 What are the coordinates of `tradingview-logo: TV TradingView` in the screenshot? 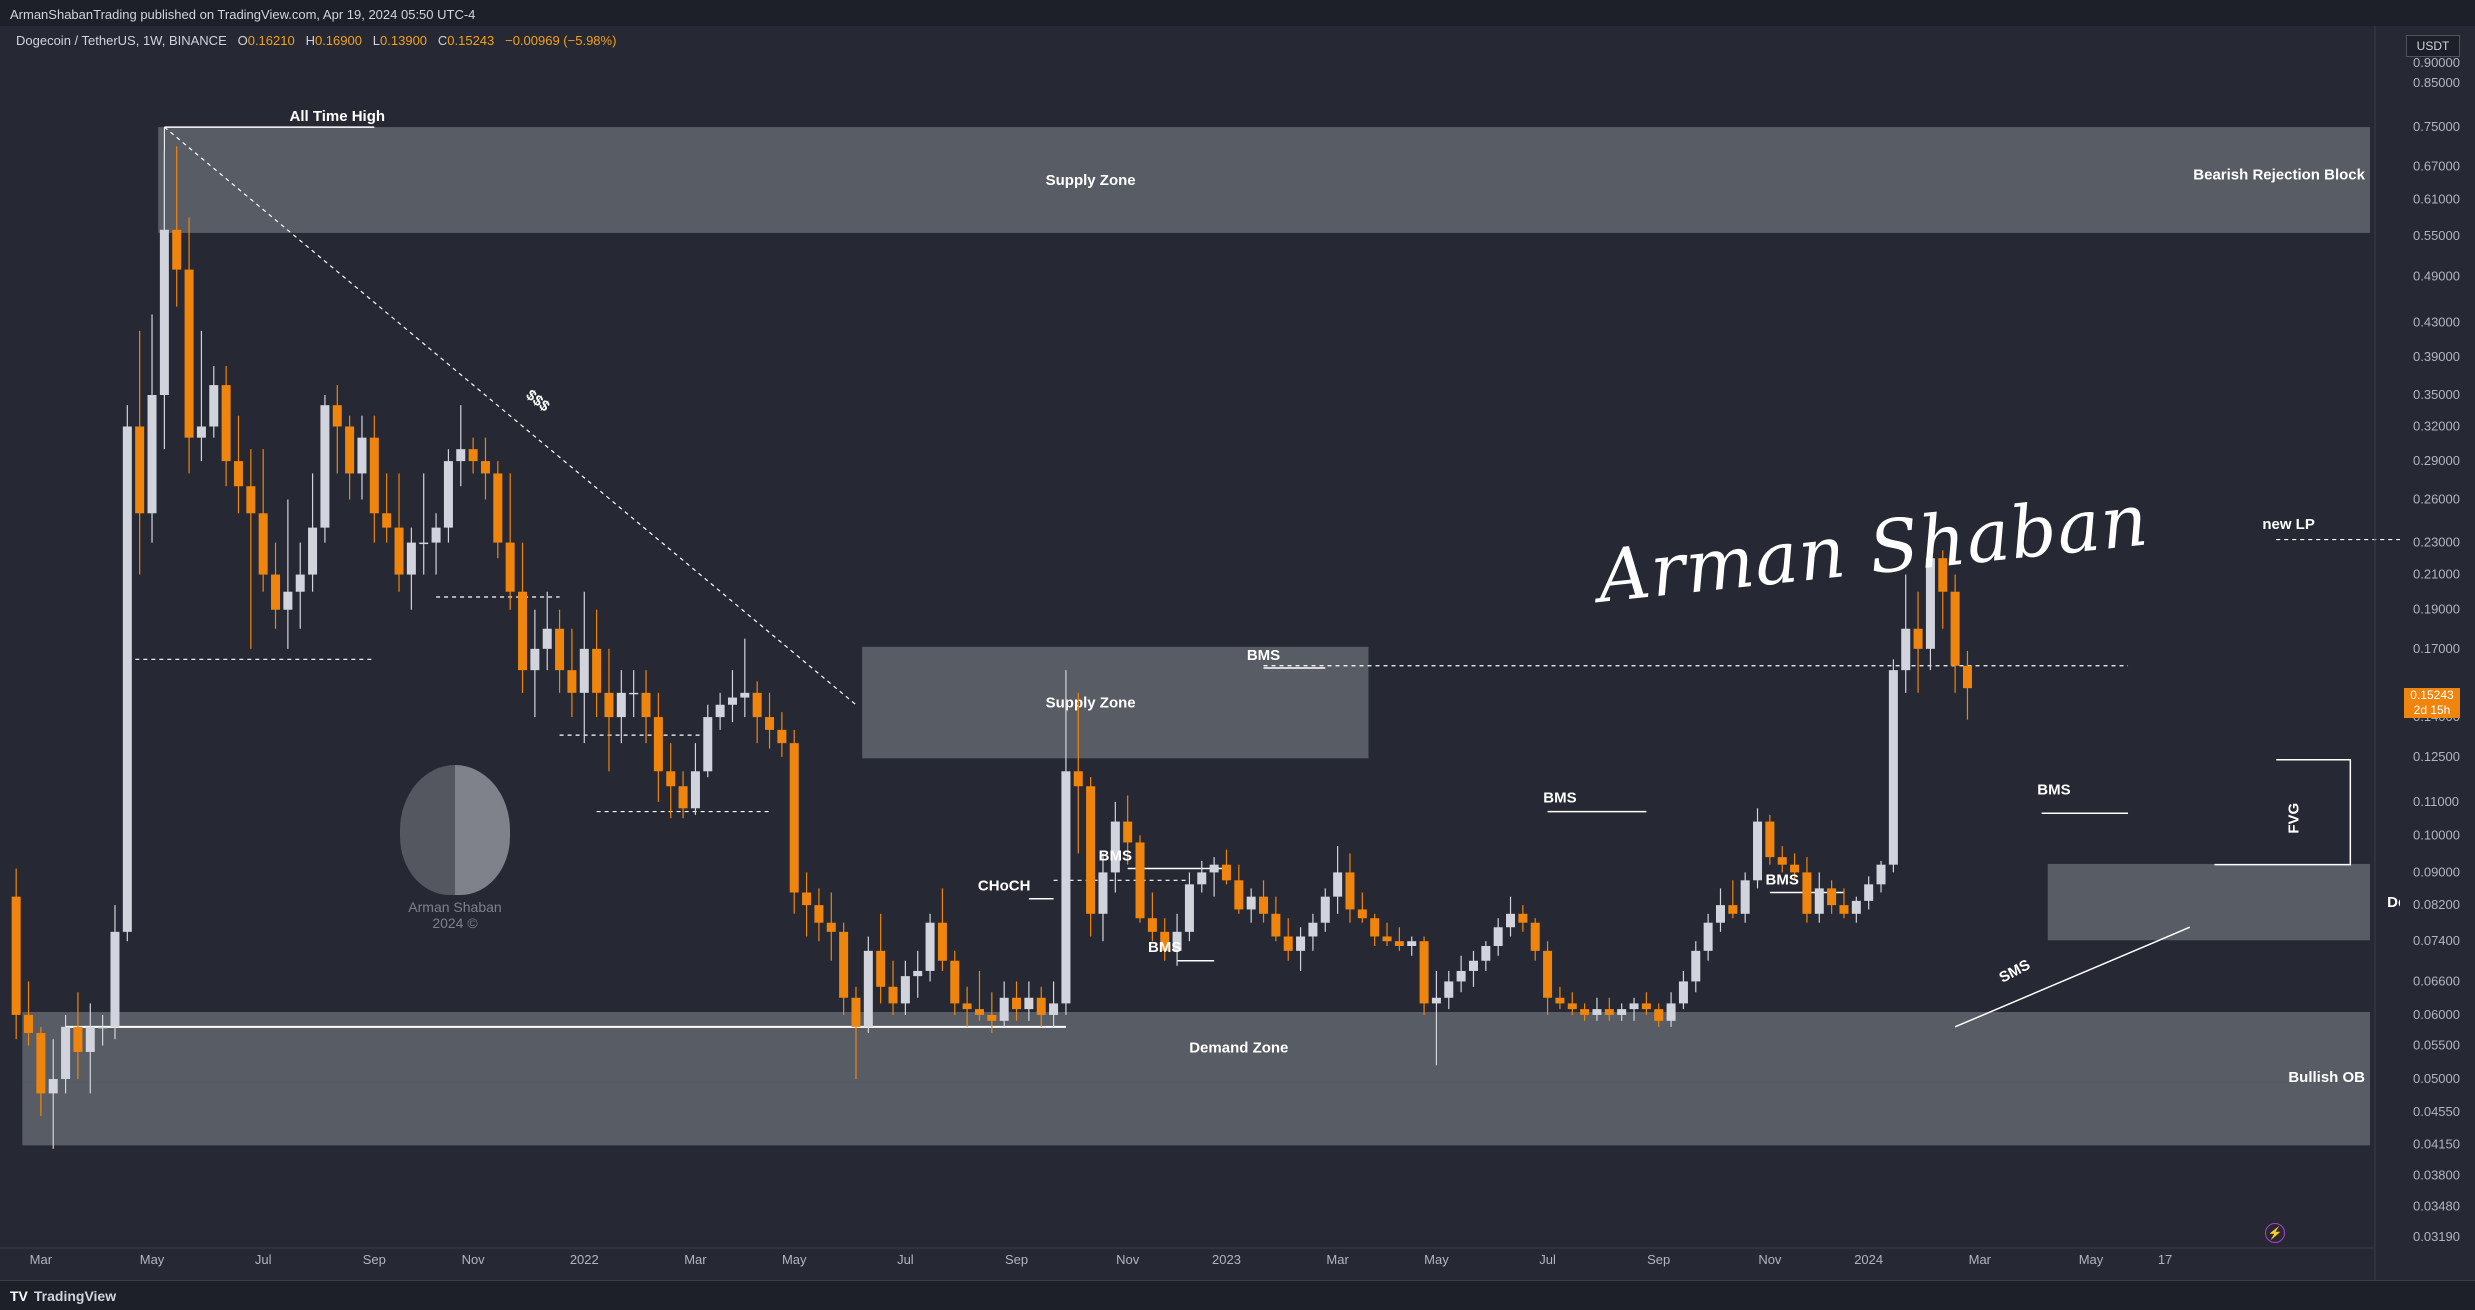 It's located at (63, 1296).